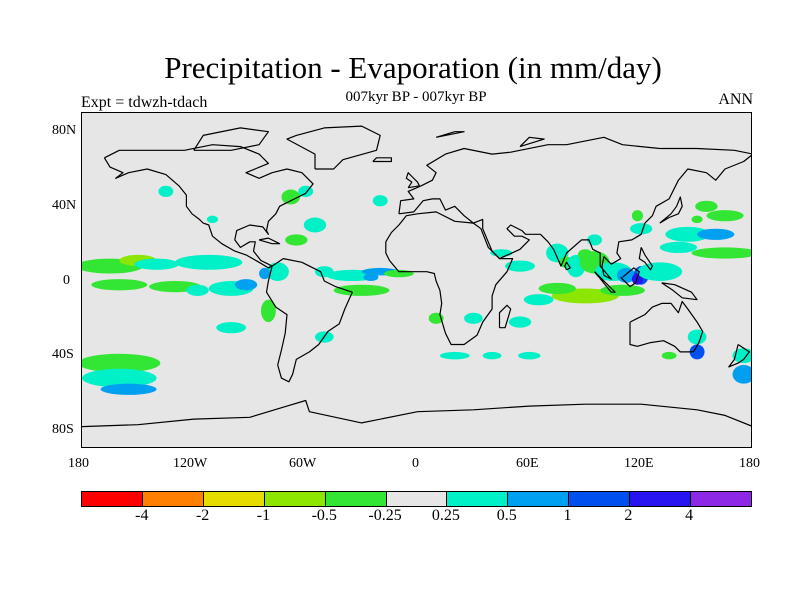 This screenshot has width=800, height=600. I want to click on lon-label-60w: 60W, so click(303, 463).